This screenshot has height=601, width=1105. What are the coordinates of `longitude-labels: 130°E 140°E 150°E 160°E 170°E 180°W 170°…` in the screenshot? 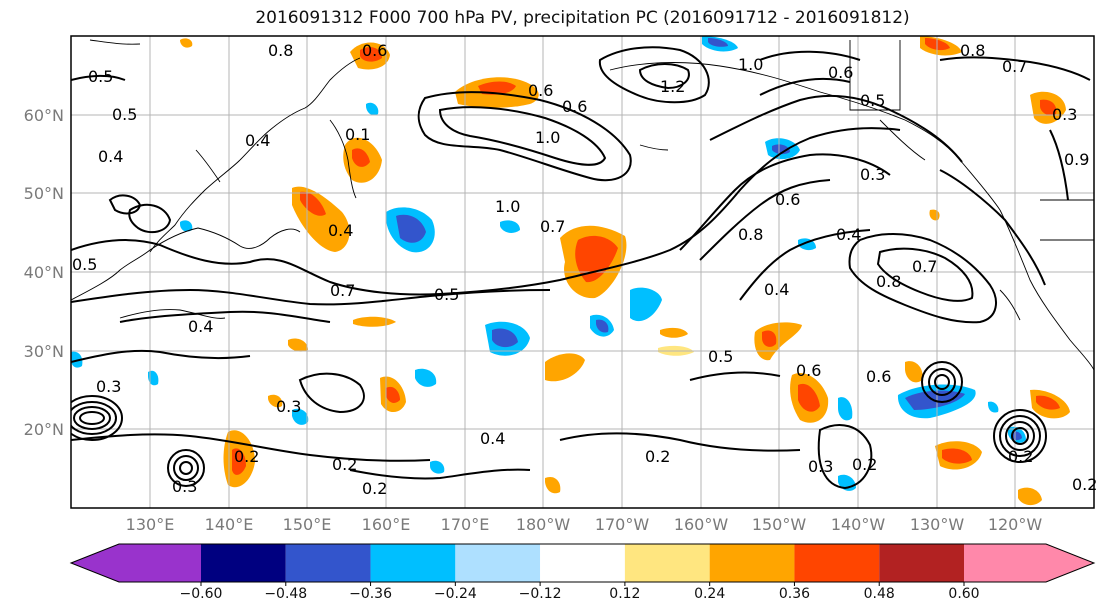 It's located at (584, 524).